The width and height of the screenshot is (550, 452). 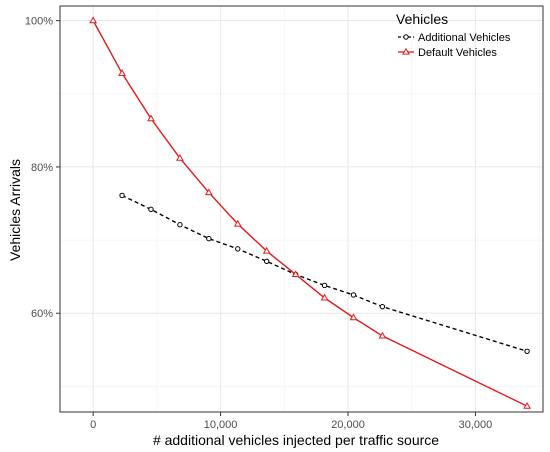 I want to click on x-tick-label: 0, so click(x=93, y=425).